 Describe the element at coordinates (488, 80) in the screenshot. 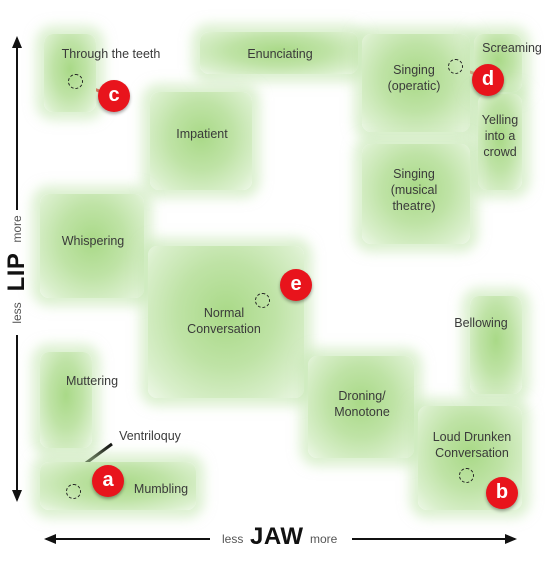

I see `marker-badge-d: d` at that location.